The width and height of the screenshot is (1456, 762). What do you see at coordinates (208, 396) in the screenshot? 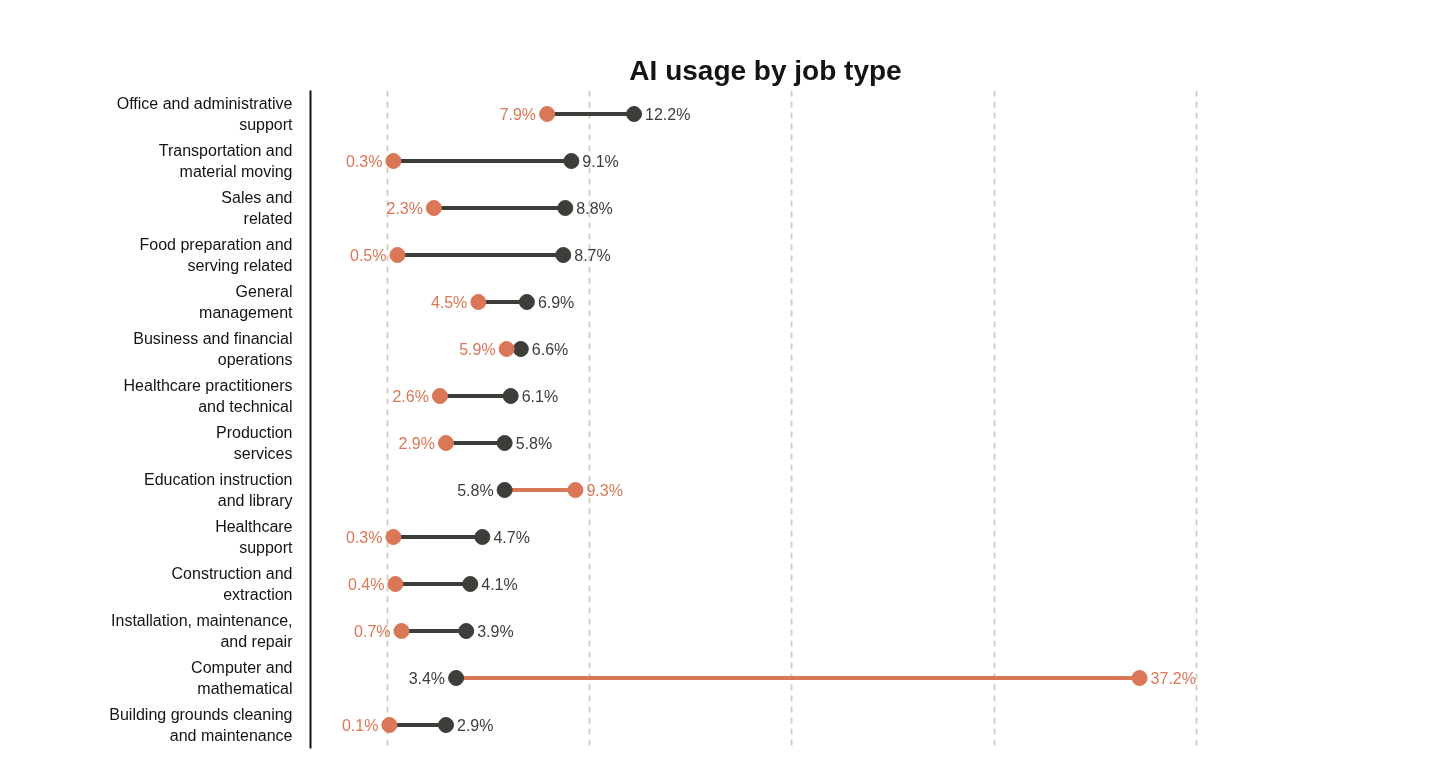
I see `y-tick-label: Healthcare practitioners and technical` at bounding box center [208, 396].